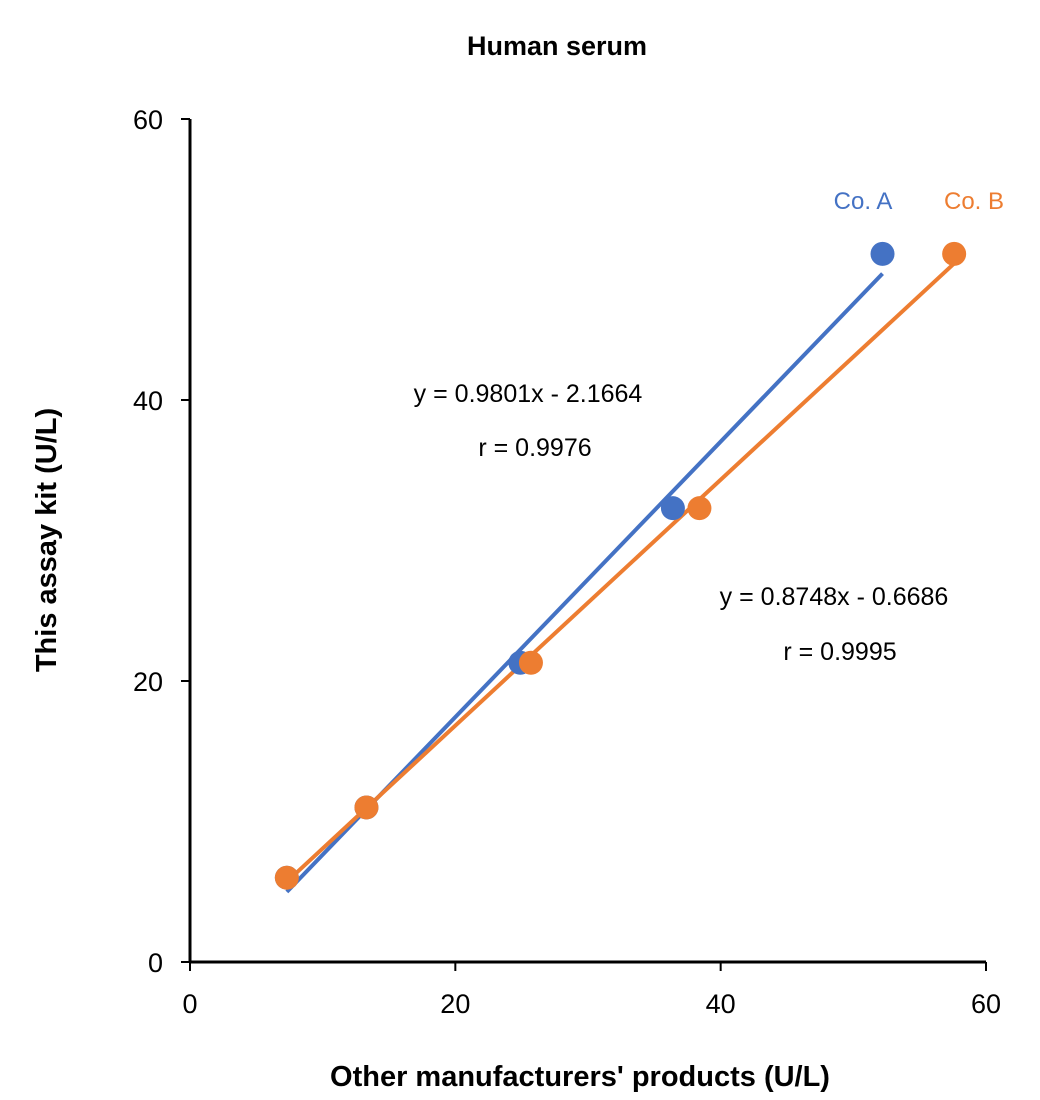  Describe the element at coordinates (721, 1004) in the screenshot. I see `x-tick-label: 40` at that location.